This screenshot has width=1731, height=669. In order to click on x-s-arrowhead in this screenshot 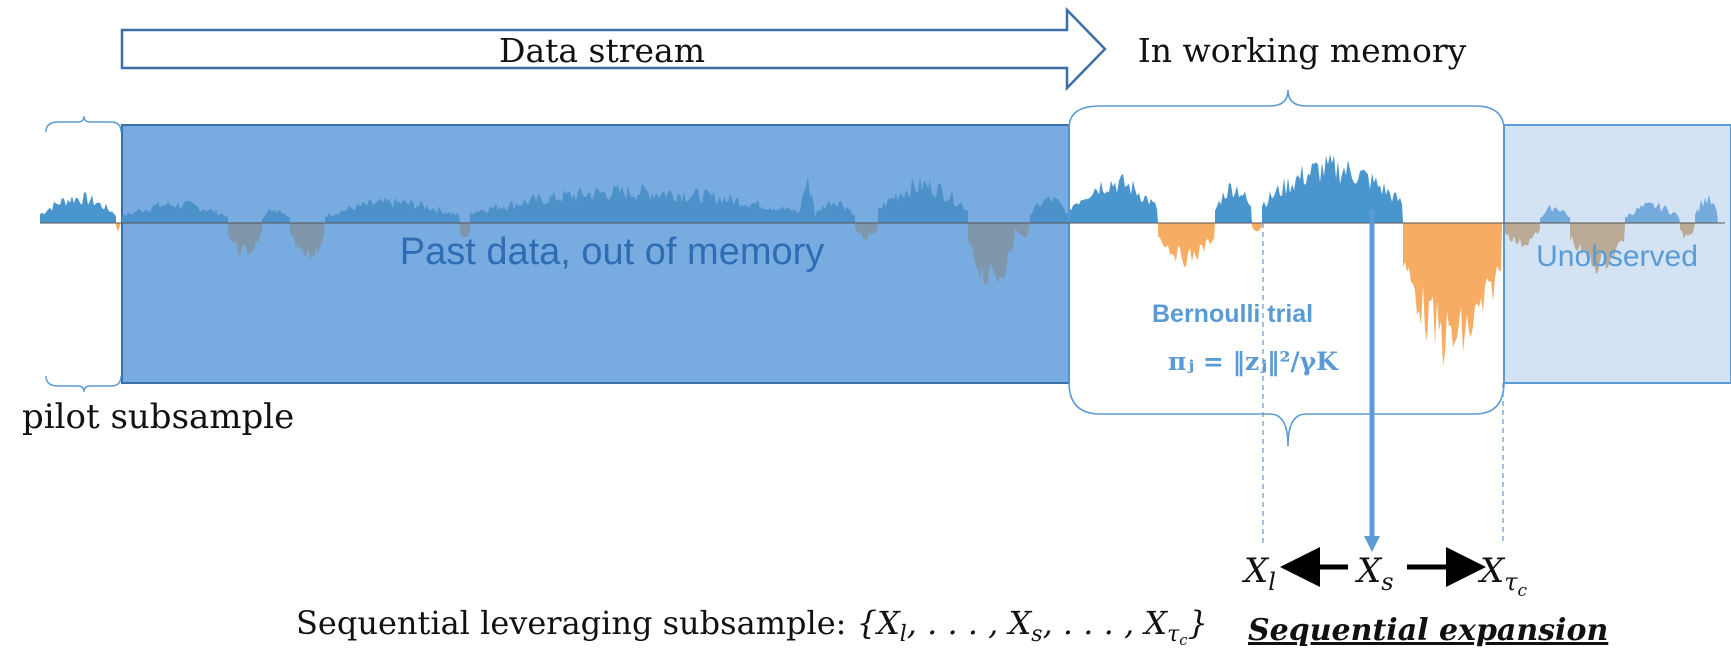, I will do `click(1372, 544)`.